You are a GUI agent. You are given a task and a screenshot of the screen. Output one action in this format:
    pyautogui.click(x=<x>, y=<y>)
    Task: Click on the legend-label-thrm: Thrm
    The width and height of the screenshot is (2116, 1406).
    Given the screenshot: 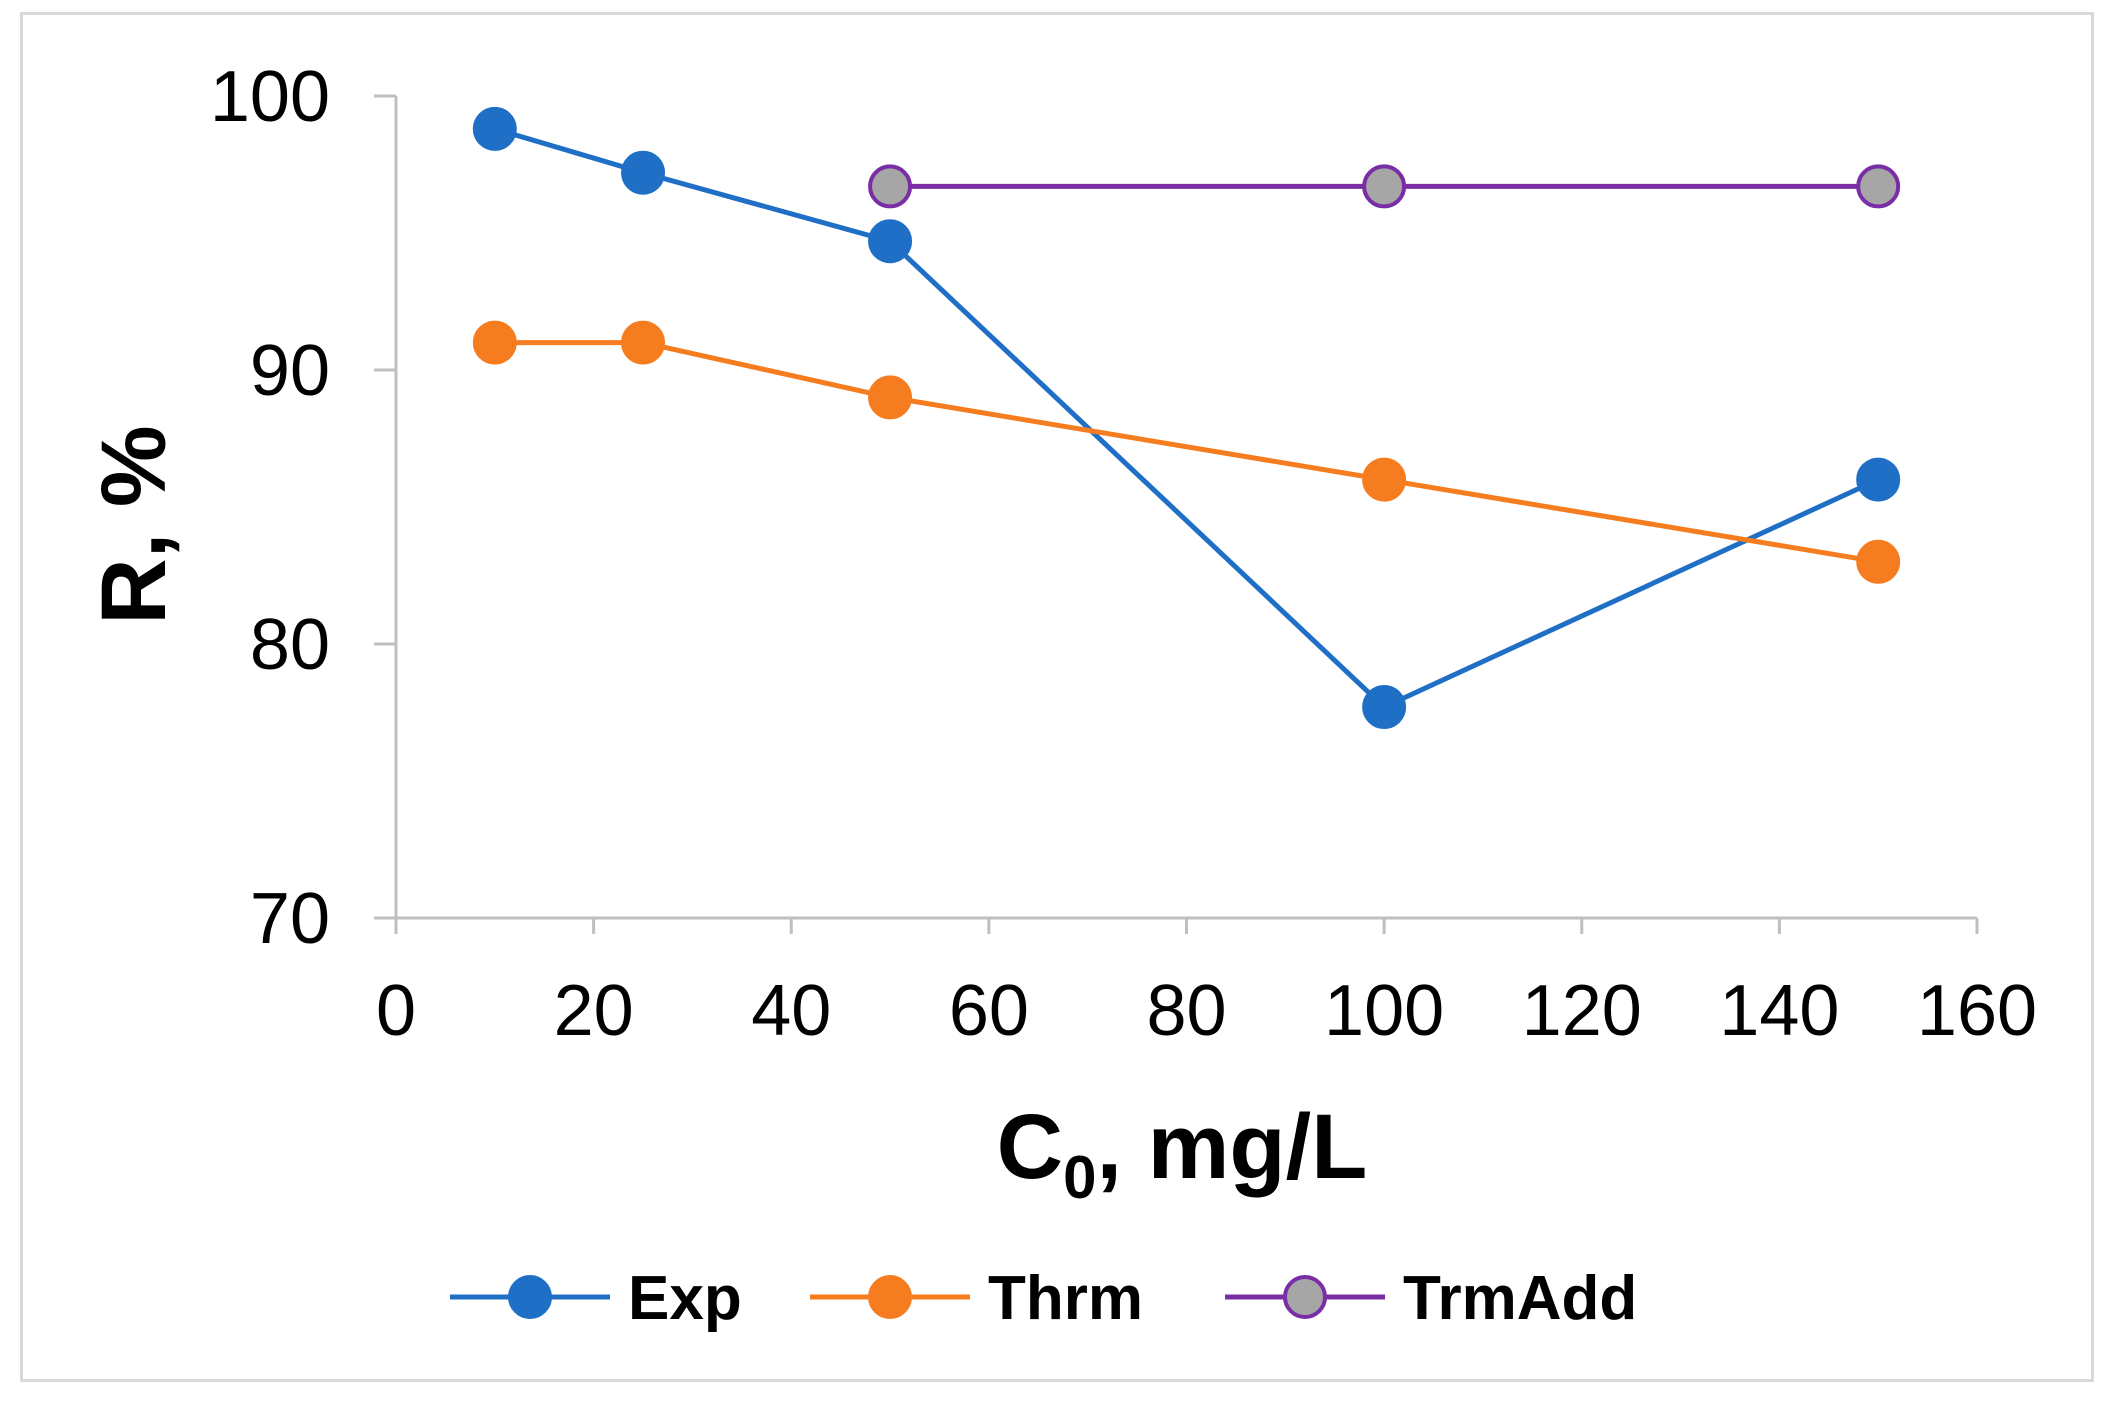 What is the action you would take?
    pyautogui.click(x=1065, y=1298)
    